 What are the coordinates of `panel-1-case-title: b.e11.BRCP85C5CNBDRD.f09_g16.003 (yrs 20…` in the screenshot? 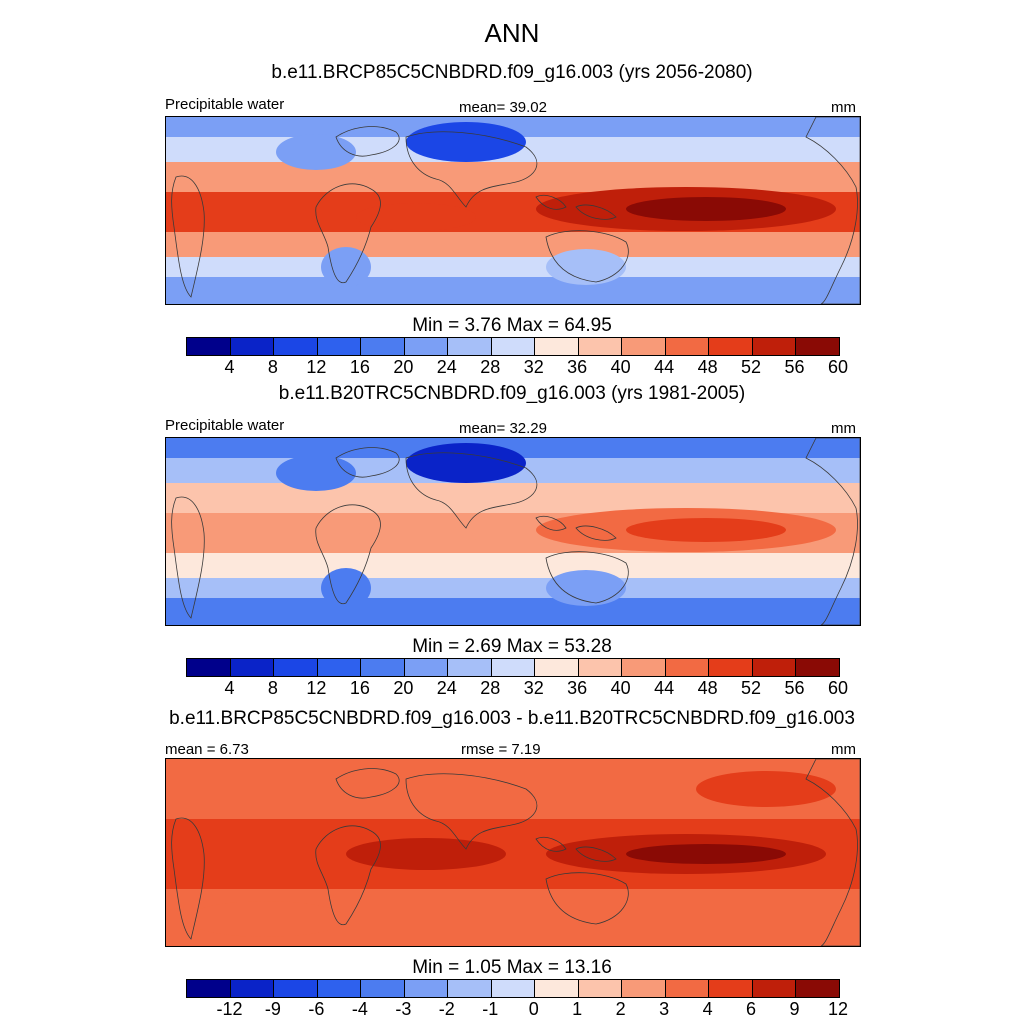 It's located at (512, 72).